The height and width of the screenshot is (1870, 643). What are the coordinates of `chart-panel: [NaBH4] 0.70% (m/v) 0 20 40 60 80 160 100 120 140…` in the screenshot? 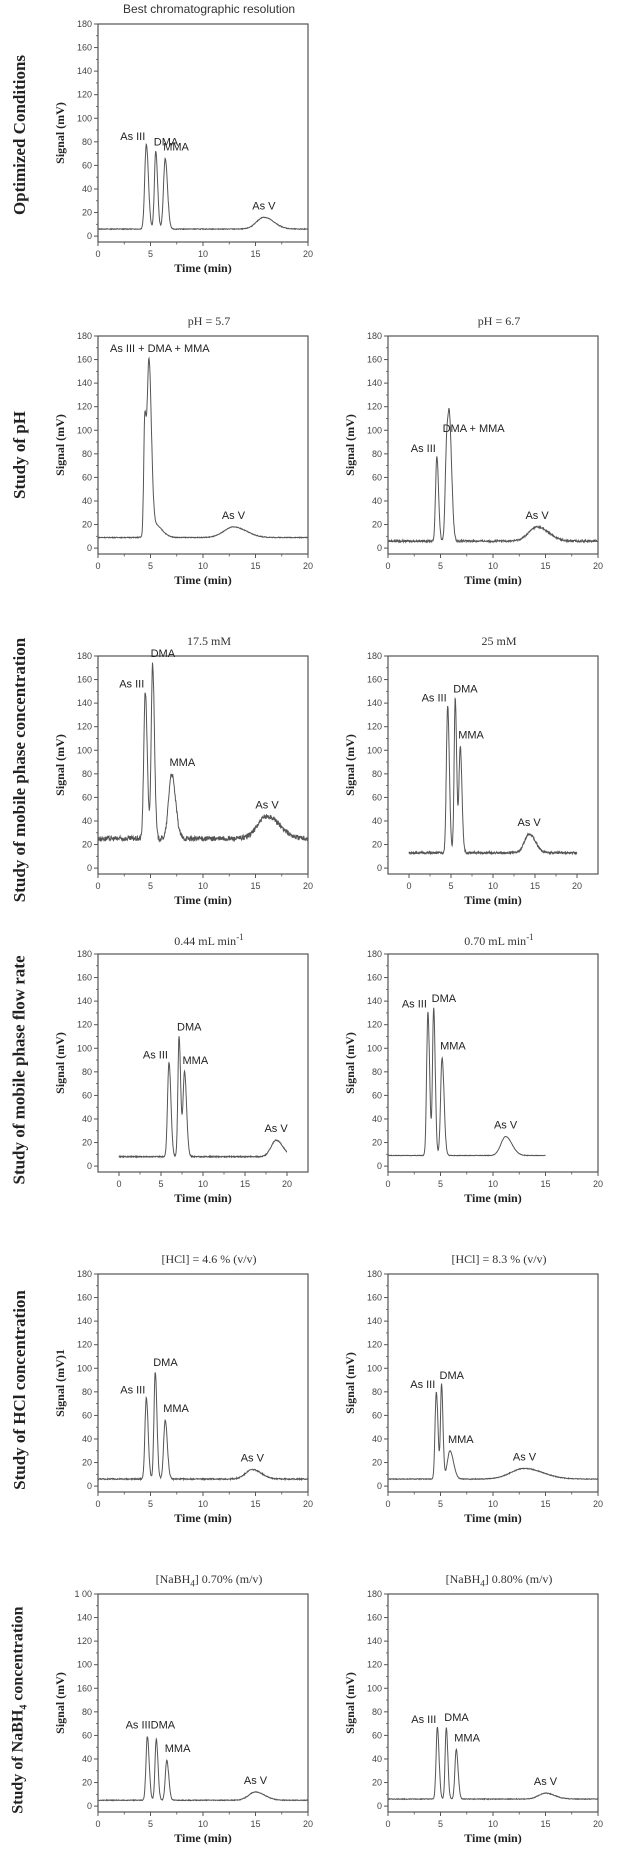 It's located at (190, 1720).